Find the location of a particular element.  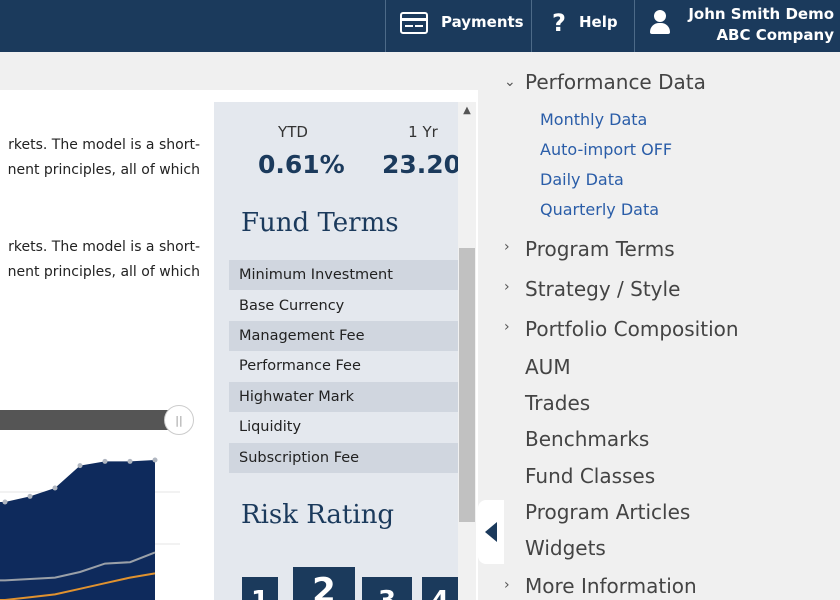

sidebar-subitem-daily-data: Daily Data is located at coordinates (582, 179).